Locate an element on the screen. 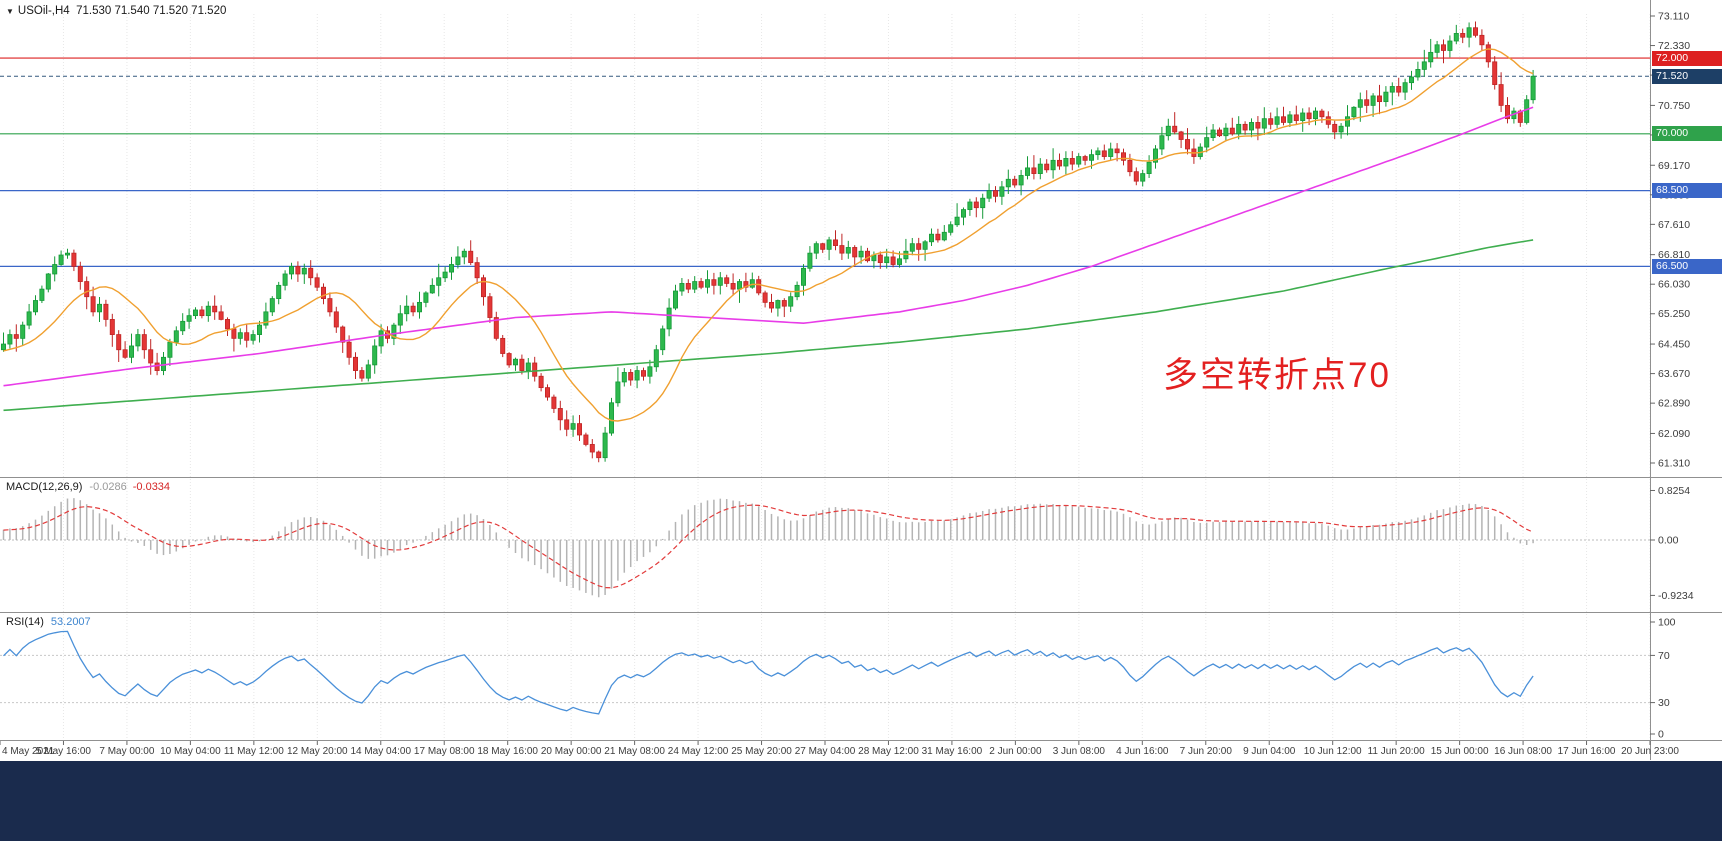 The image size is (1722, 841). price-tick-label: 72.330 is located at coordinates (1674, 46).